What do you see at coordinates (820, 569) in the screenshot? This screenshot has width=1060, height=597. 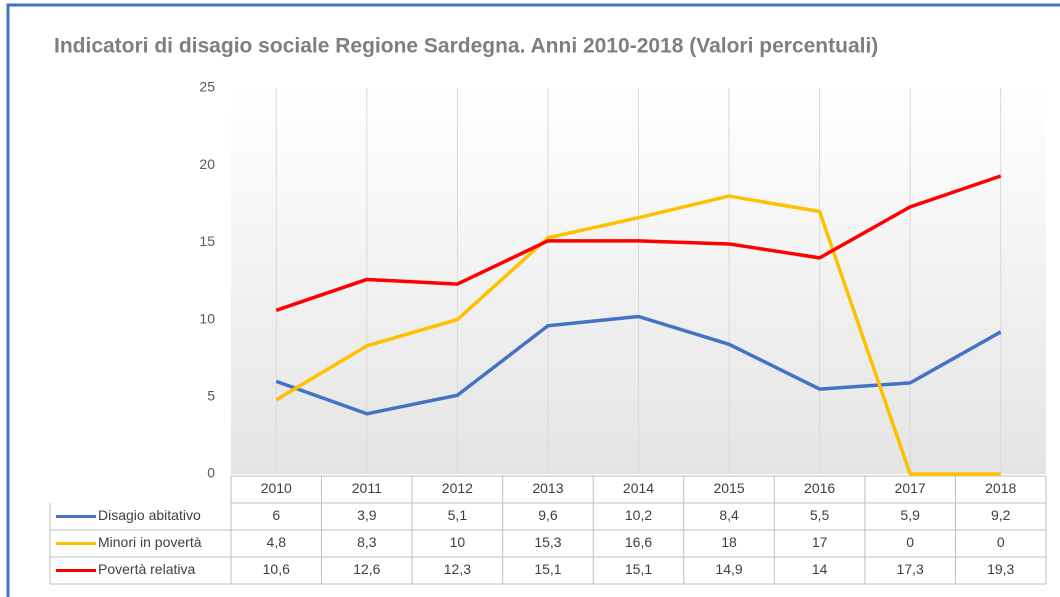 I see `table-value: 14` at bounding box center [820, 569].